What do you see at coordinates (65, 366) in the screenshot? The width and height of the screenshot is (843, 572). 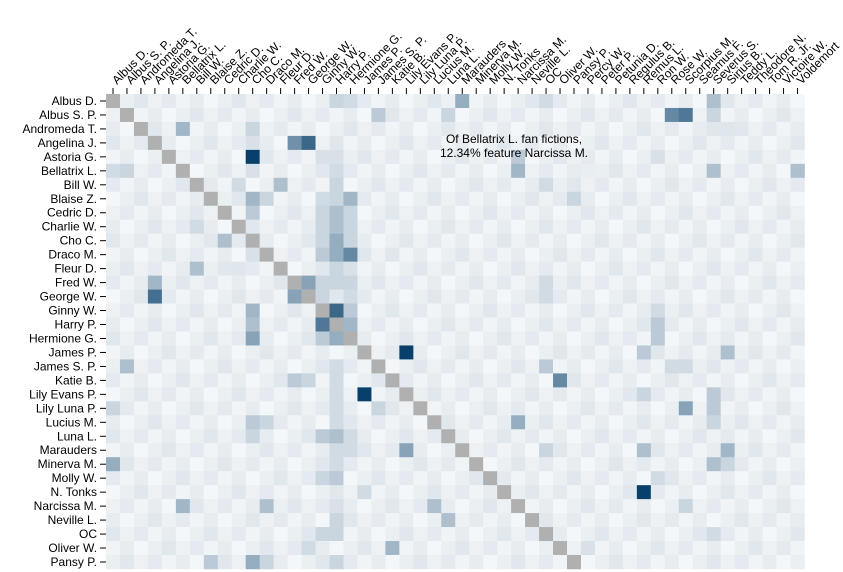 I see `y-tick-label: James S. P.` at bounding box center [65, 366].